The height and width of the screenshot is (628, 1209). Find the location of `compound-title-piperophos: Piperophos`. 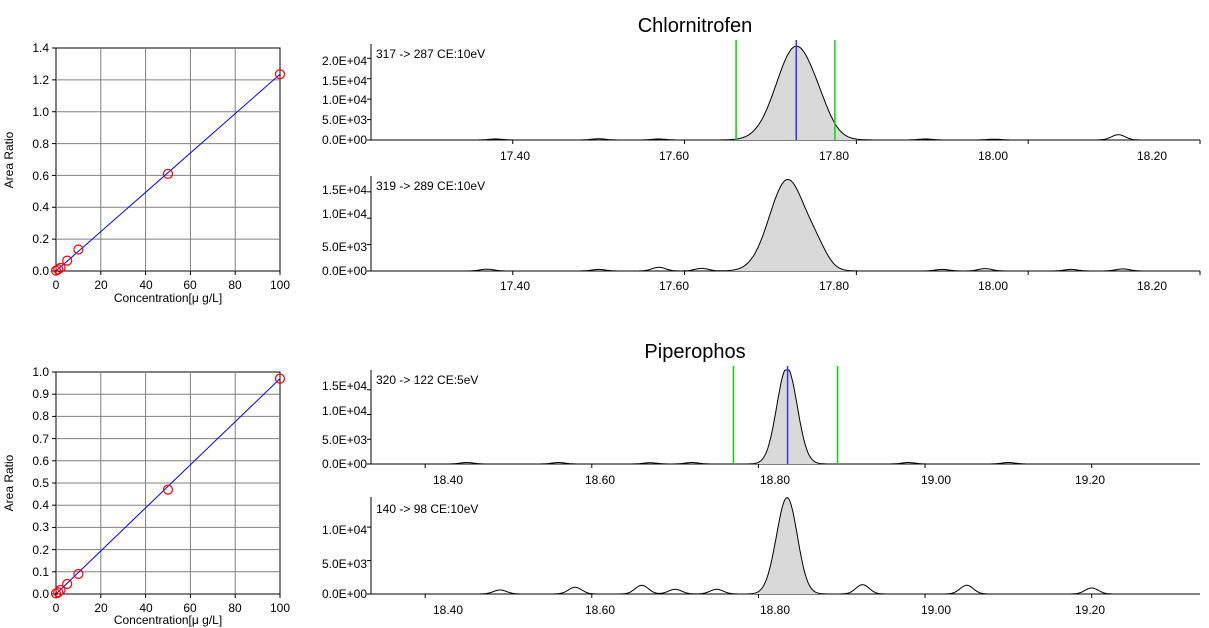

compound-title-piperophos: Piperophos is located at coordinates (694, 352).